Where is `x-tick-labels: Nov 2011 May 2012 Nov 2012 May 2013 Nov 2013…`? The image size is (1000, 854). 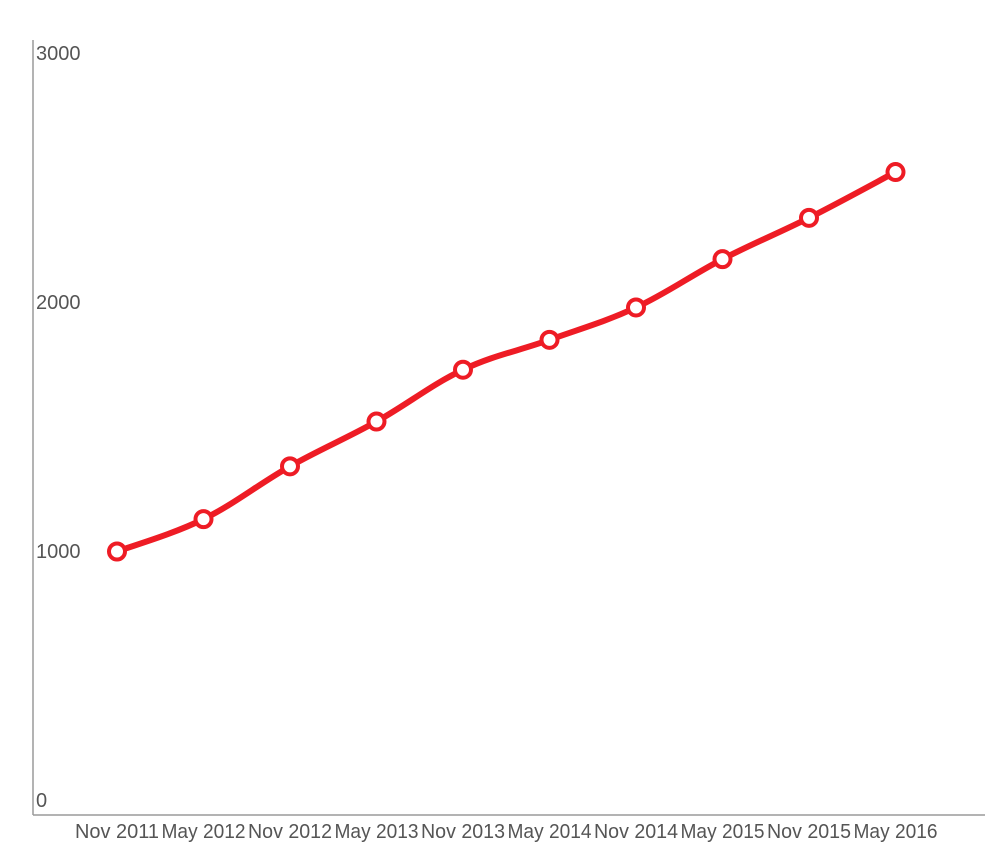
x-tick-labels: Nov 2011 May 2012 Nov 2012 May 2013 Nov 2013… is located at coordinates (506, 832).